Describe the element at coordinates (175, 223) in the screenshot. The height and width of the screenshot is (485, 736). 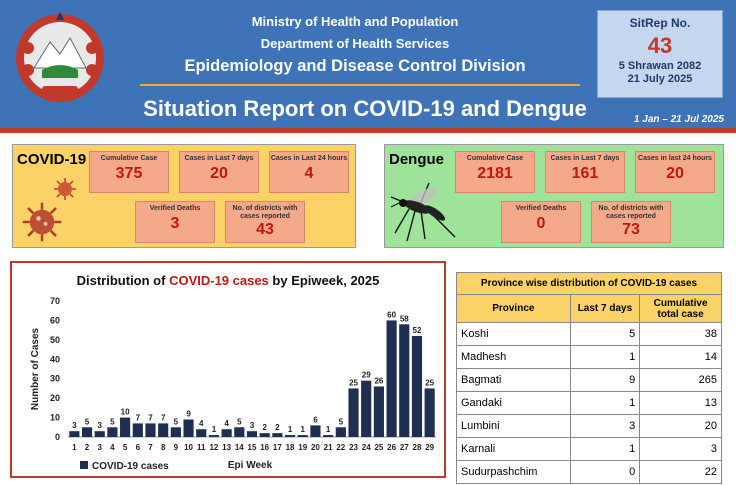
I see `covid-deaths-value: 3` at that location.